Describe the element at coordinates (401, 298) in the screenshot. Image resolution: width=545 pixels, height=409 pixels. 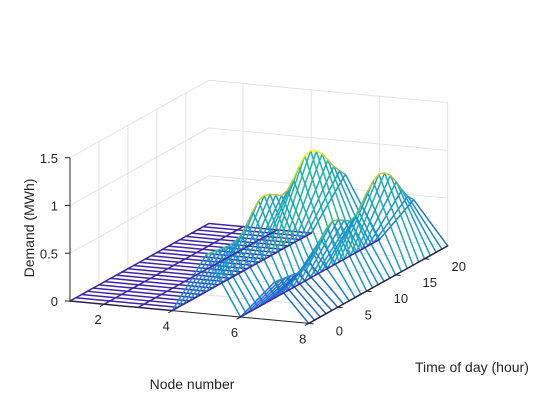
I see `y-tick-label: 10` at that location.